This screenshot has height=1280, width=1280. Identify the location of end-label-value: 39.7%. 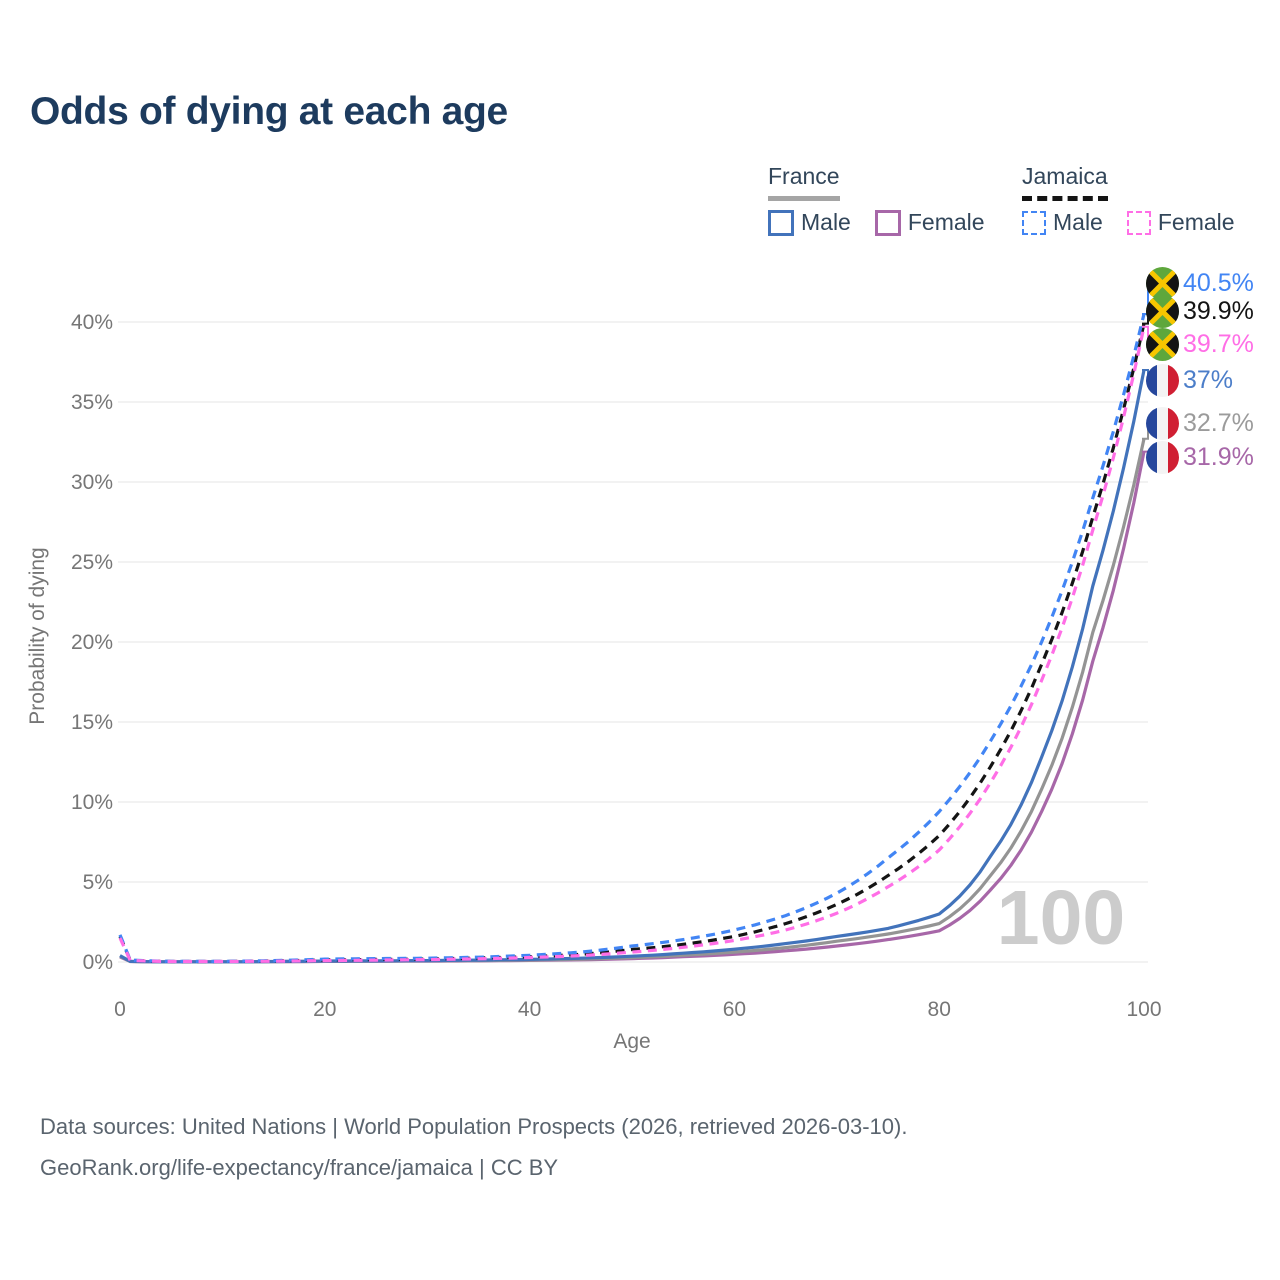
(1218, 343).